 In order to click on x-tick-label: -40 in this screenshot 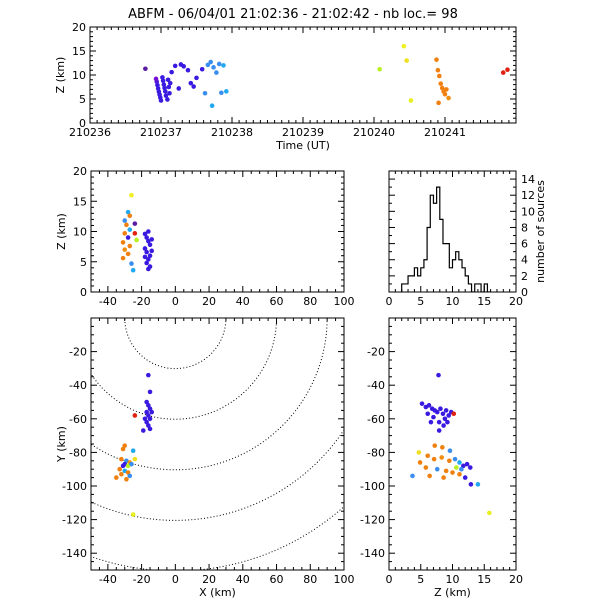, I will do `click(108, 301)`.